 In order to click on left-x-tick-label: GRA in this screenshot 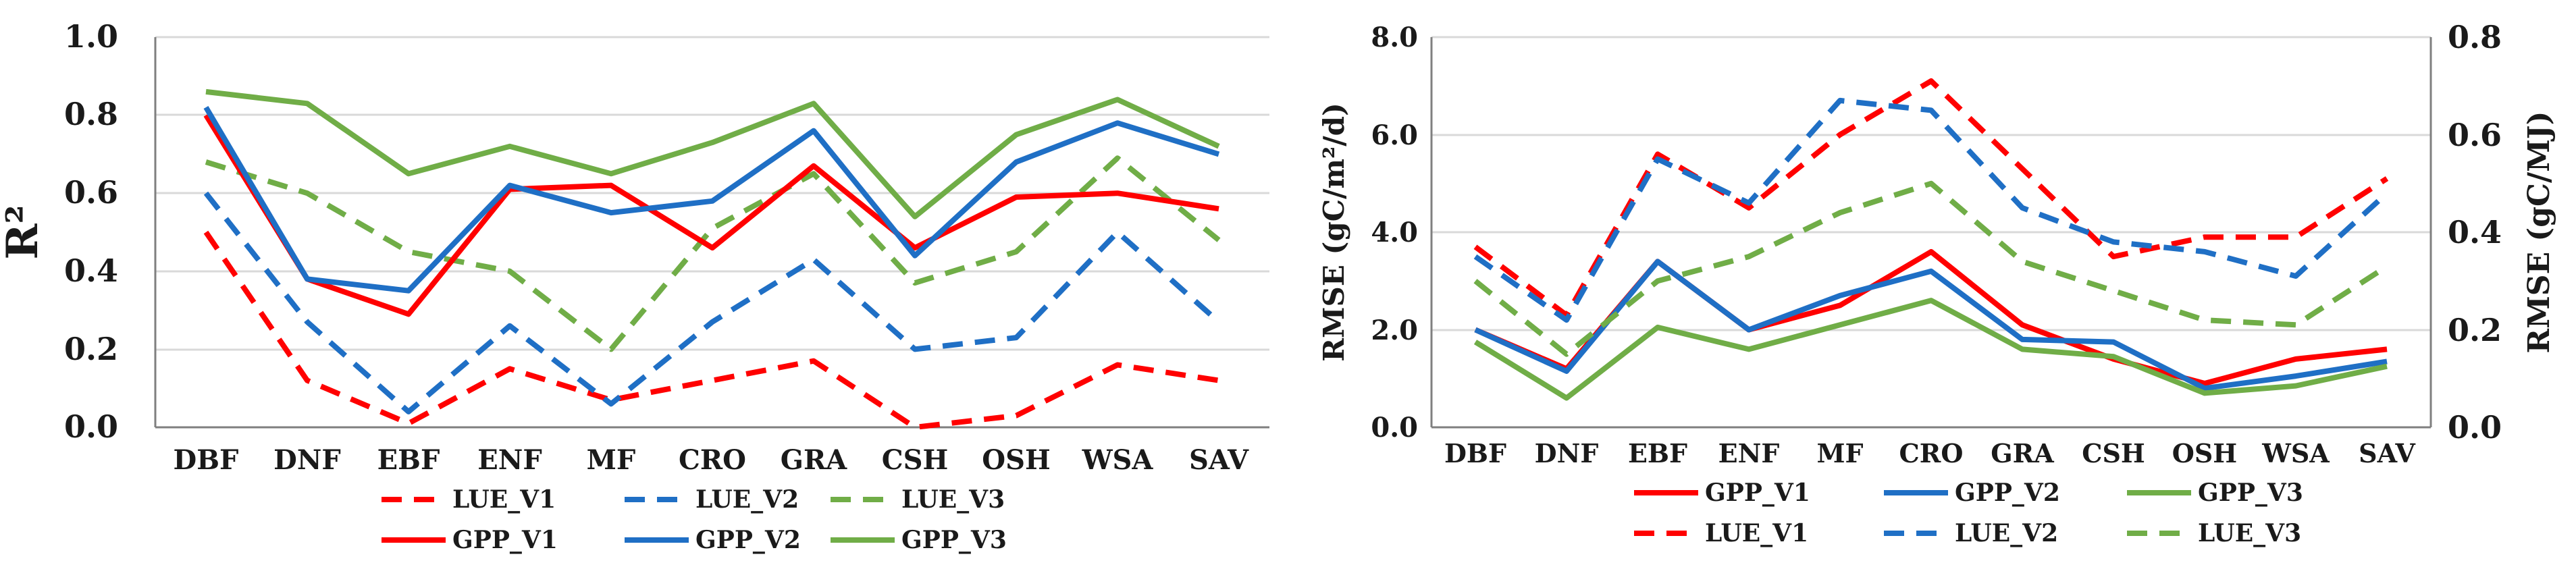, I will do `click(814, 460)`.